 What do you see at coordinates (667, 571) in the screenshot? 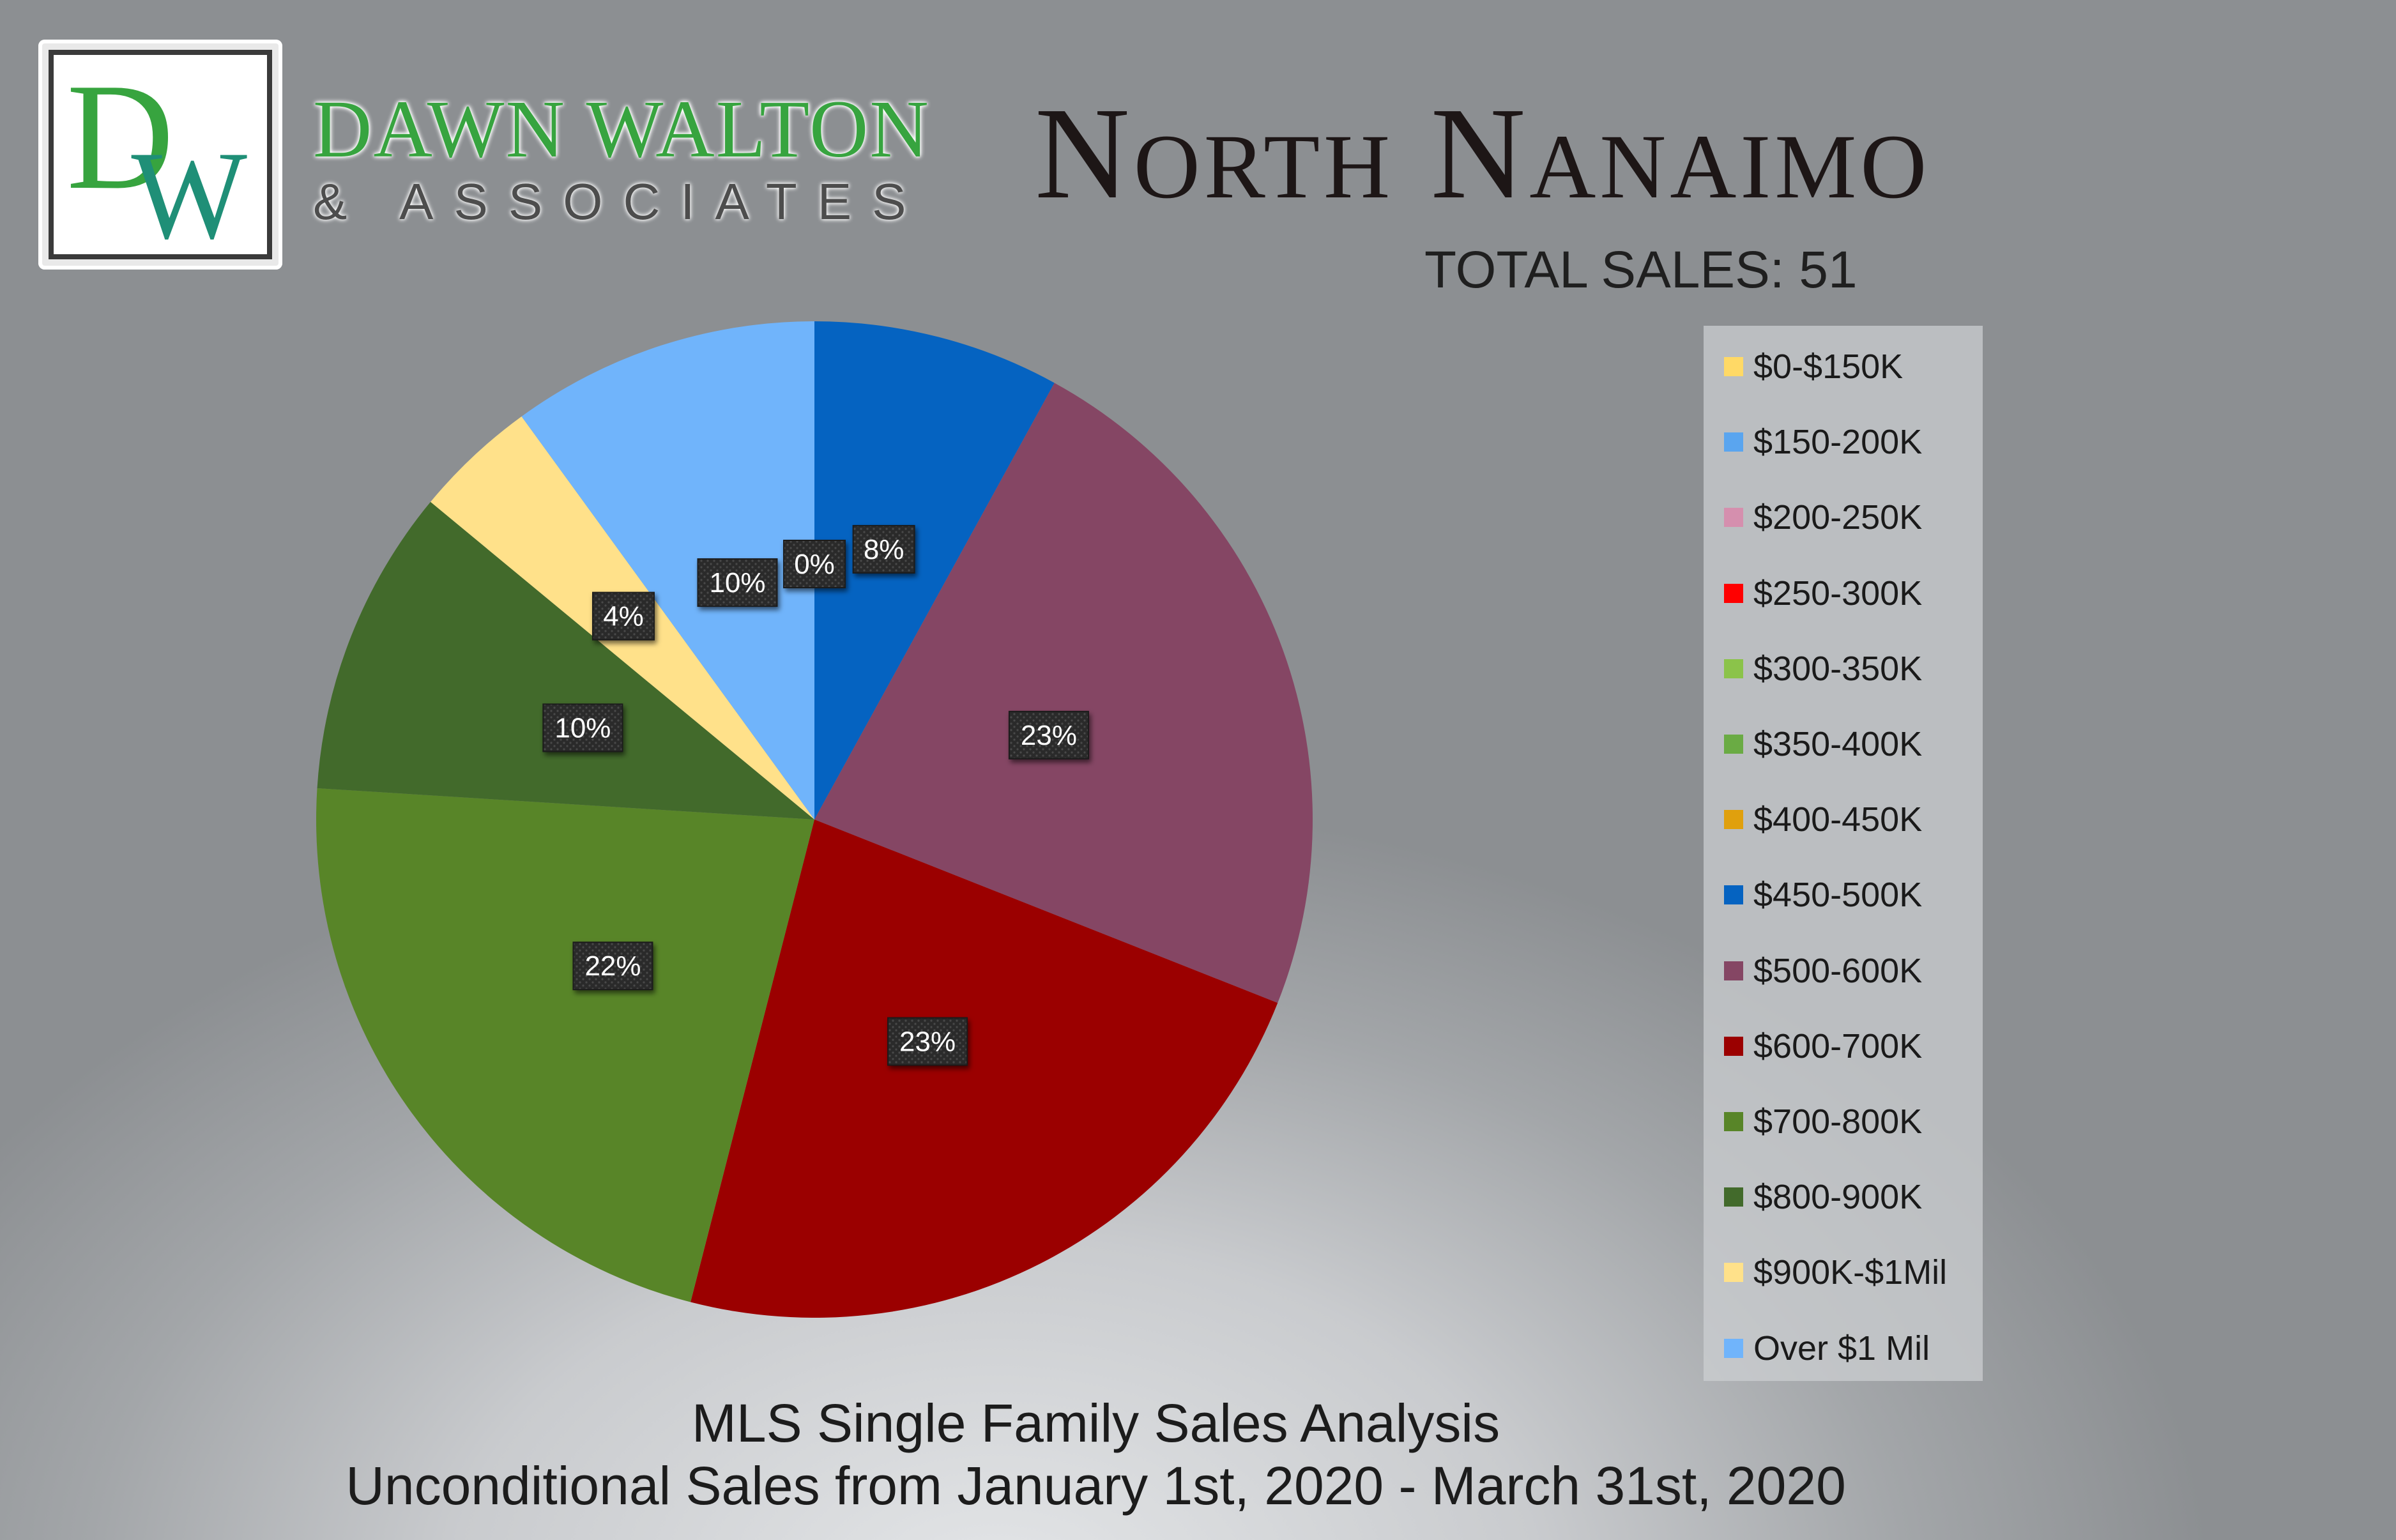
I see `pie-slice-over-1-mil` at bounding box center [667, 571].